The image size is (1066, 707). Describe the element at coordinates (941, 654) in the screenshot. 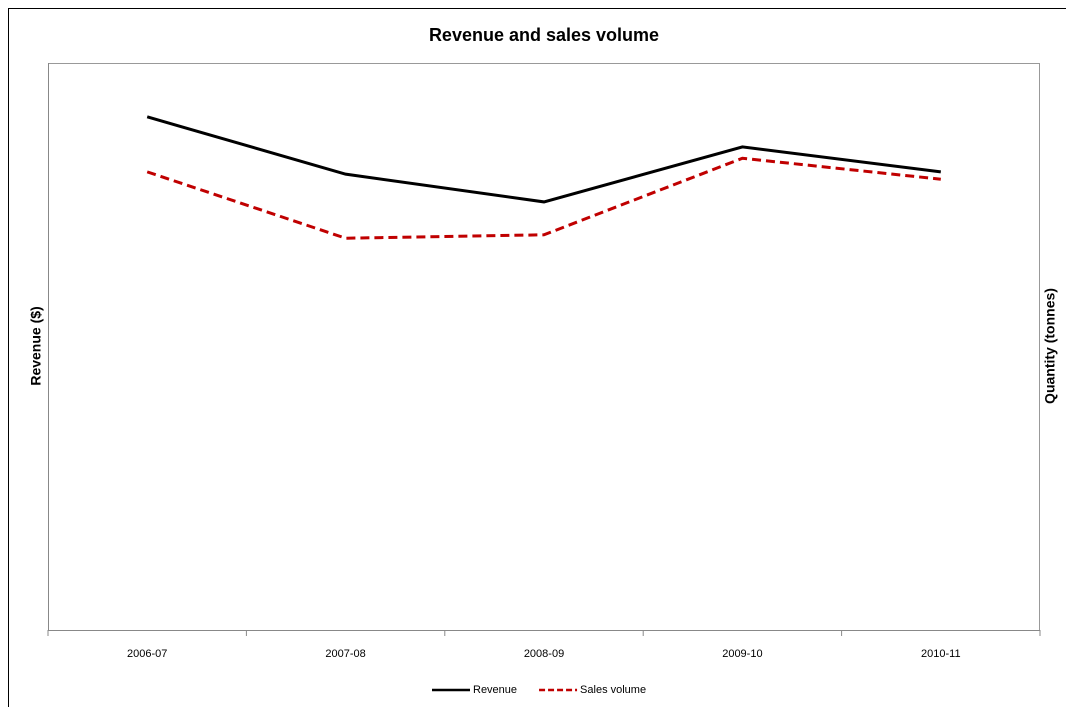

I see `x-tick-label: 2010-11` at that location.